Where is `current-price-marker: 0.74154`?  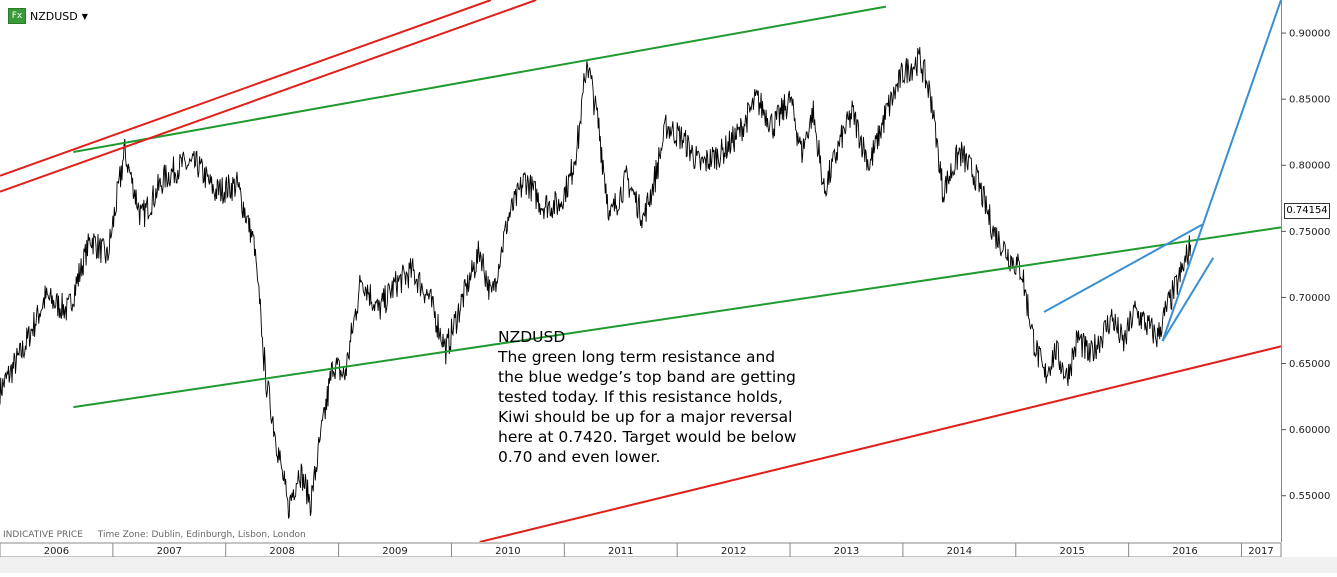
current-price-marker: 0.74154 is located at coordinates (1307, 211).